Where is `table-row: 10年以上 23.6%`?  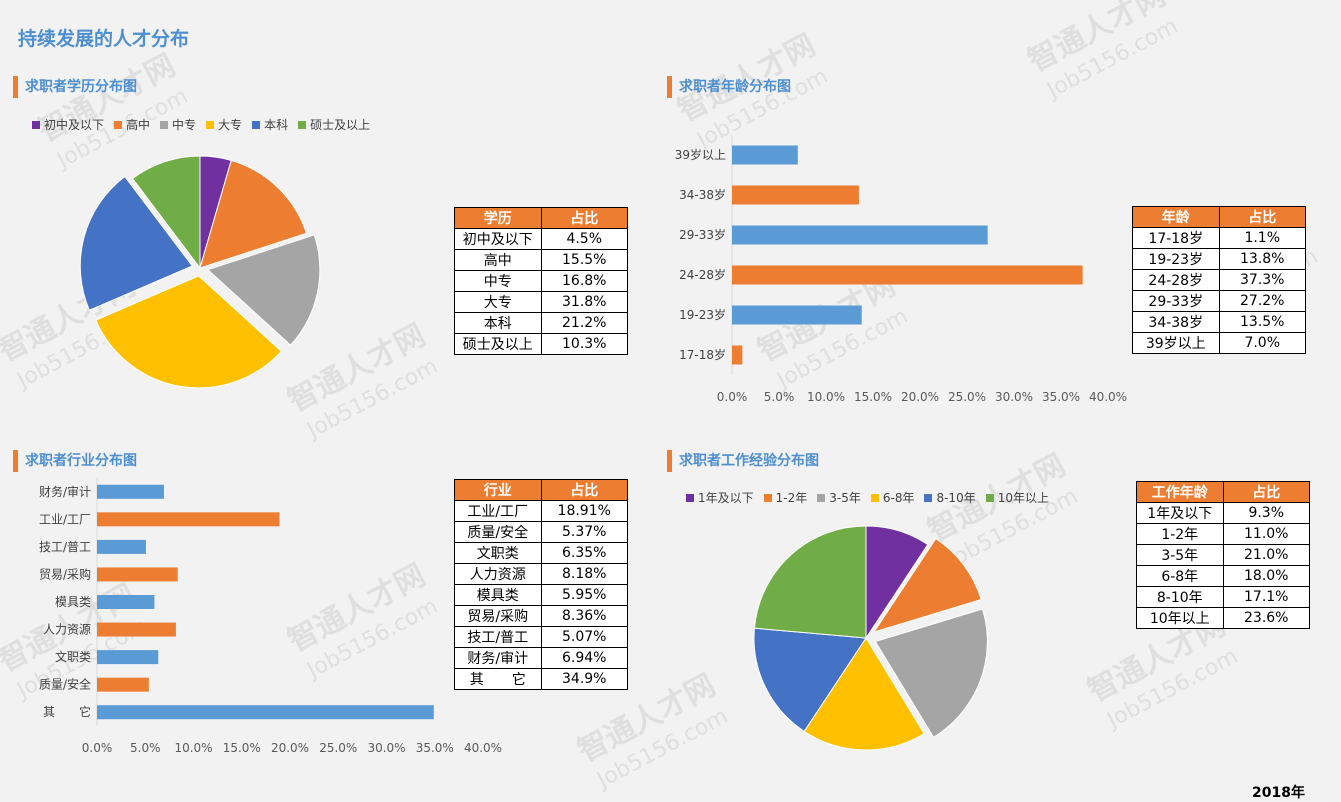 table-row: 10年以上 23.6% is located at coordinates (1223, 618).